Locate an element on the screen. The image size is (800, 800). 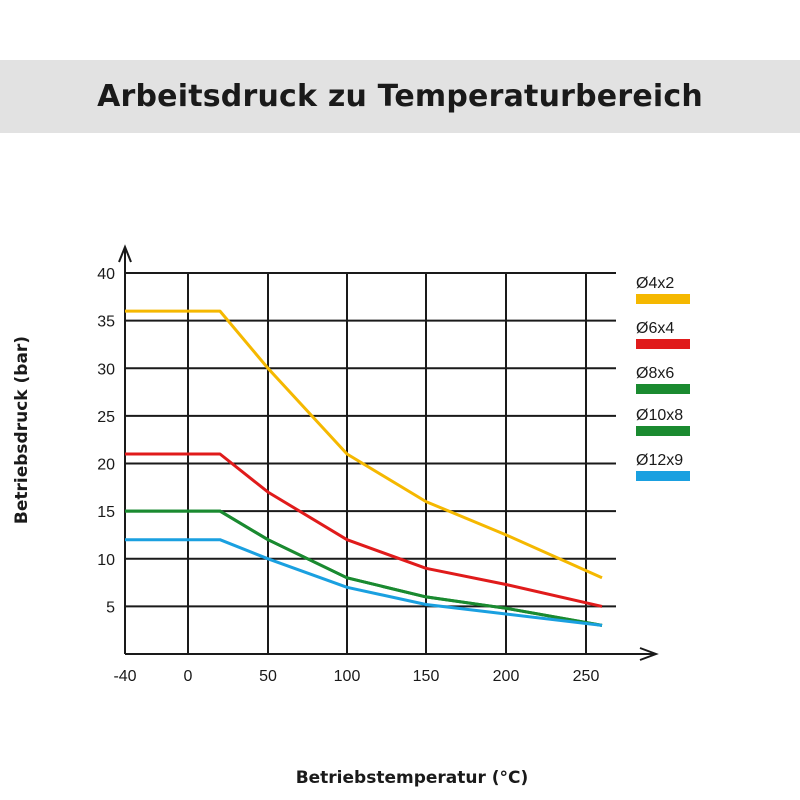
y-tick-label: 35 is located at coordinates (106, 322).